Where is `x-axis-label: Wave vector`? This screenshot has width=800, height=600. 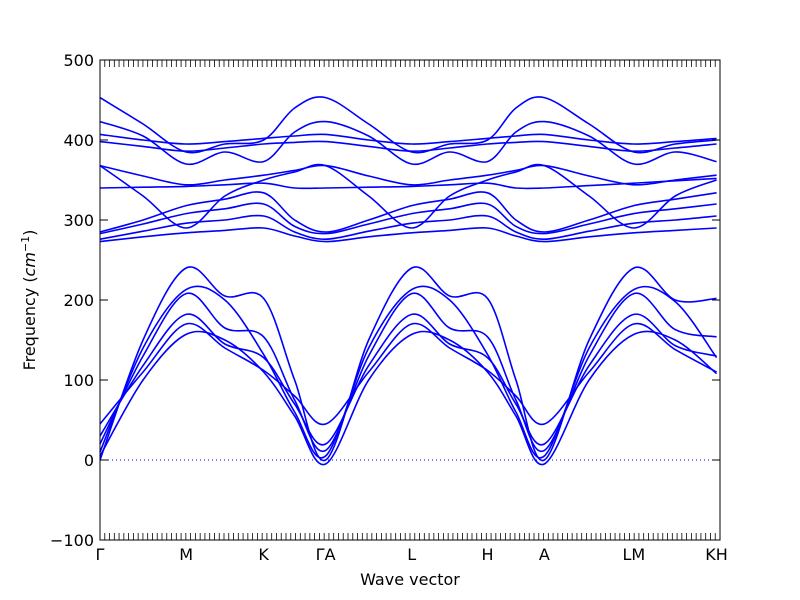
x-axis-label: Wave vector is located at coordinates (410, 579).